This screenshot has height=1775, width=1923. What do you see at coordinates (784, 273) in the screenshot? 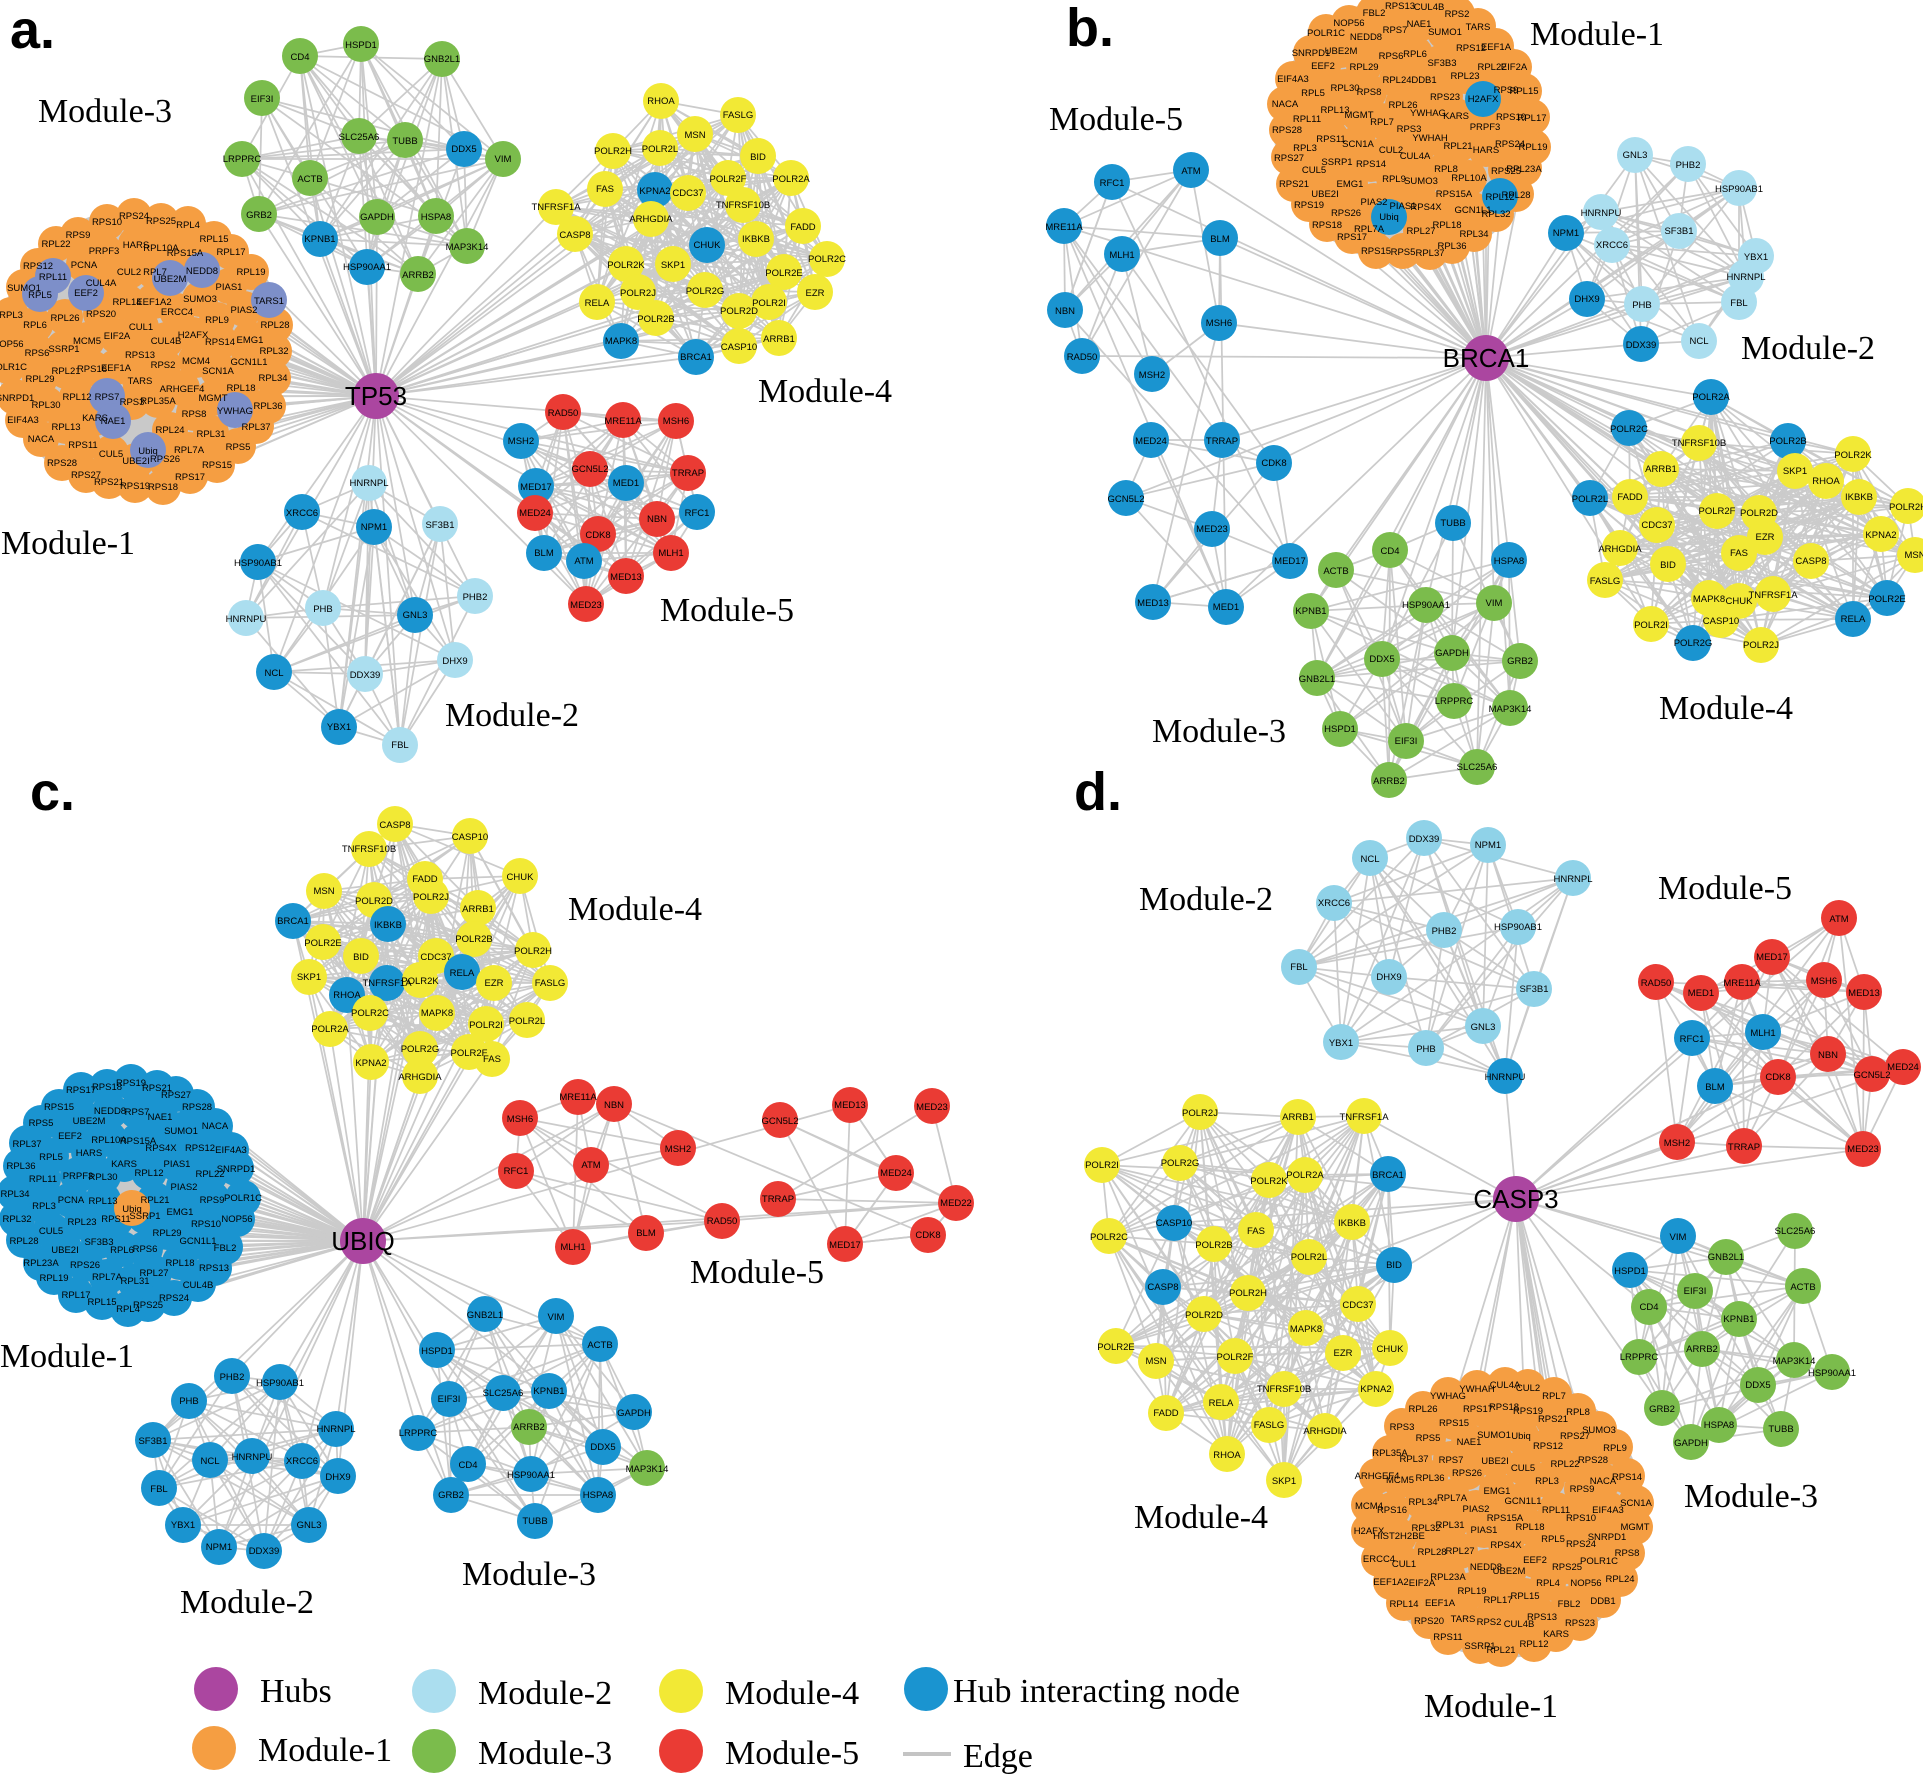
I see `svg-text: POLR2E` at bounding box center [784, 273].